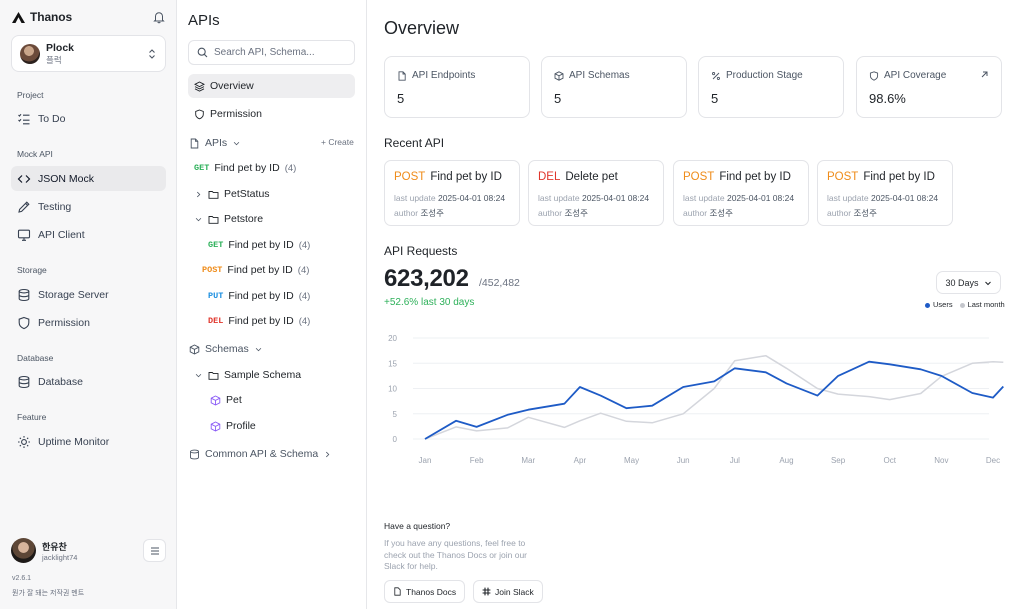  I want to click on y-tick-label: 10, so click(392, 389).